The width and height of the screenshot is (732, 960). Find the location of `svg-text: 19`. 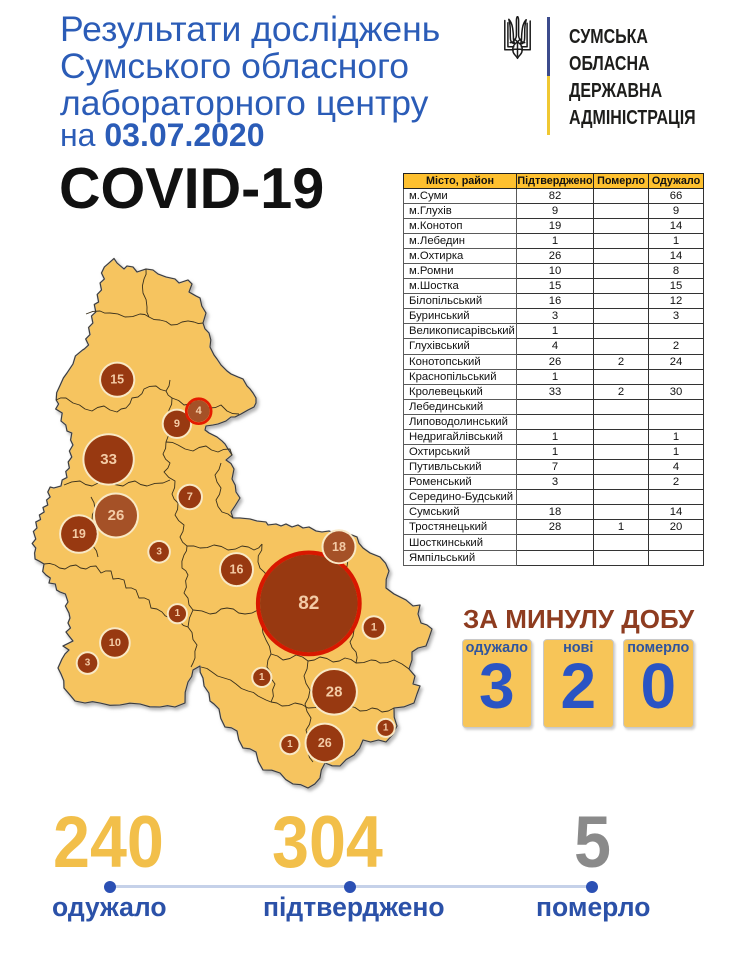

svg-text: 19 is located at coordinates (79, 534).